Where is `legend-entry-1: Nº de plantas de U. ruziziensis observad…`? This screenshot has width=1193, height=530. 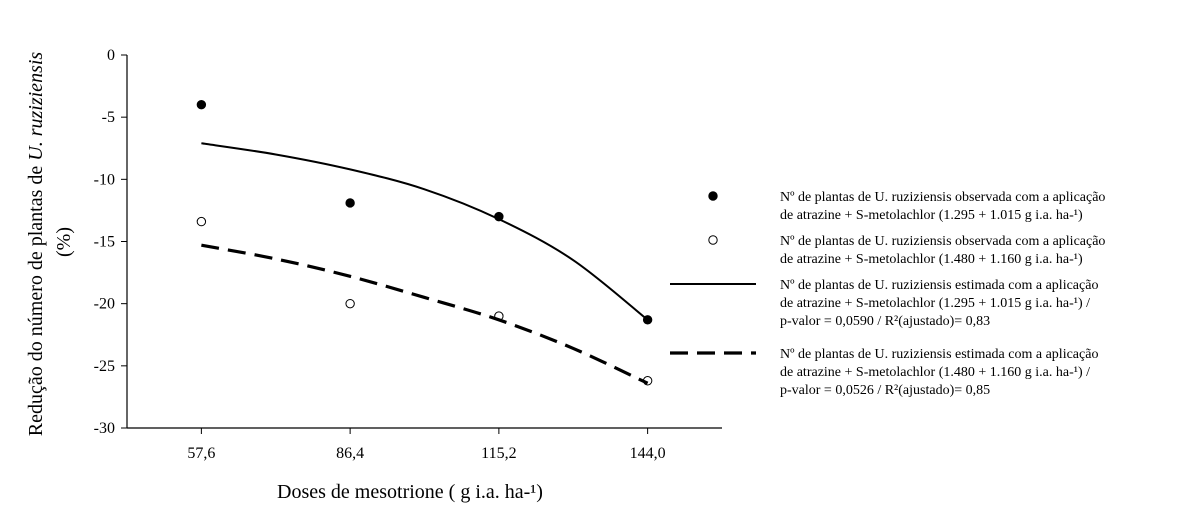 legend-entry-1: Nº de plantas de U. ruziziensis observad… is located at coordinates (906, 206).